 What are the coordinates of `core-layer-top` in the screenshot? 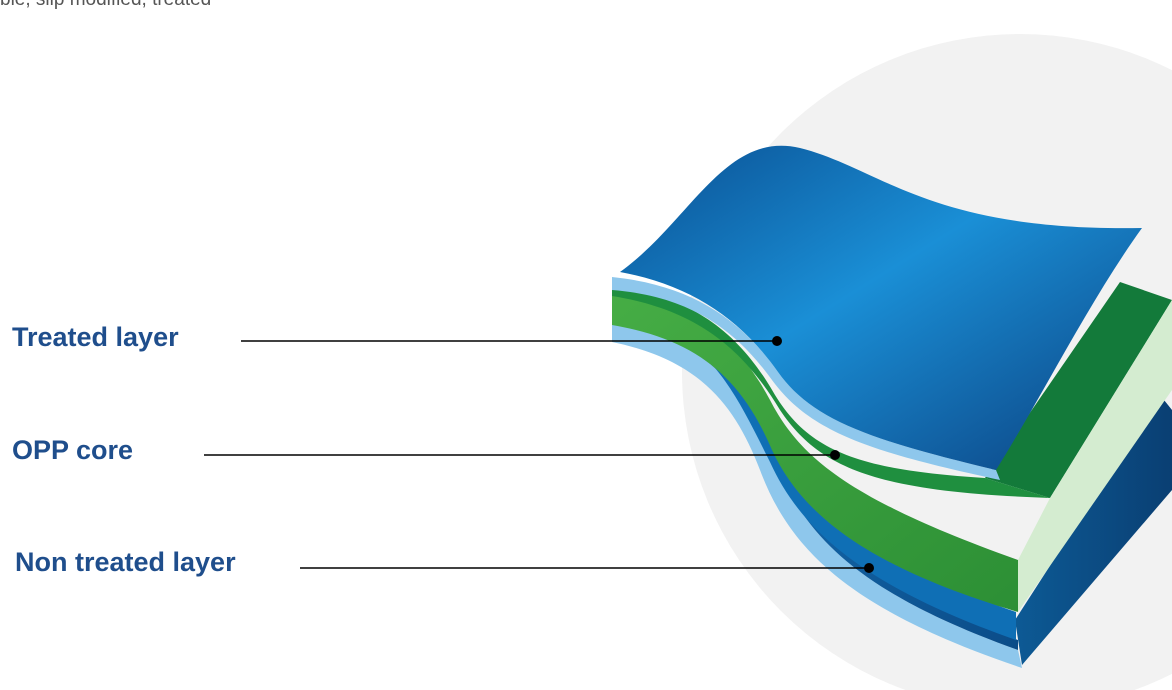 It's located at (1078, 390).